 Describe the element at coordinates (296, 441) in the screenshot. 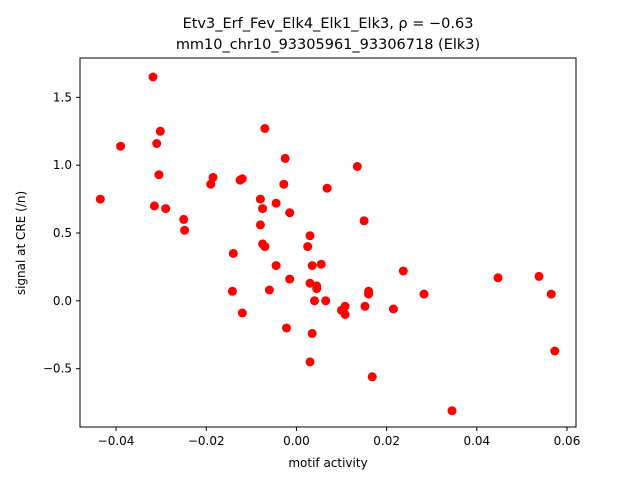

I see `x-tick-label: 0.00` at that location.